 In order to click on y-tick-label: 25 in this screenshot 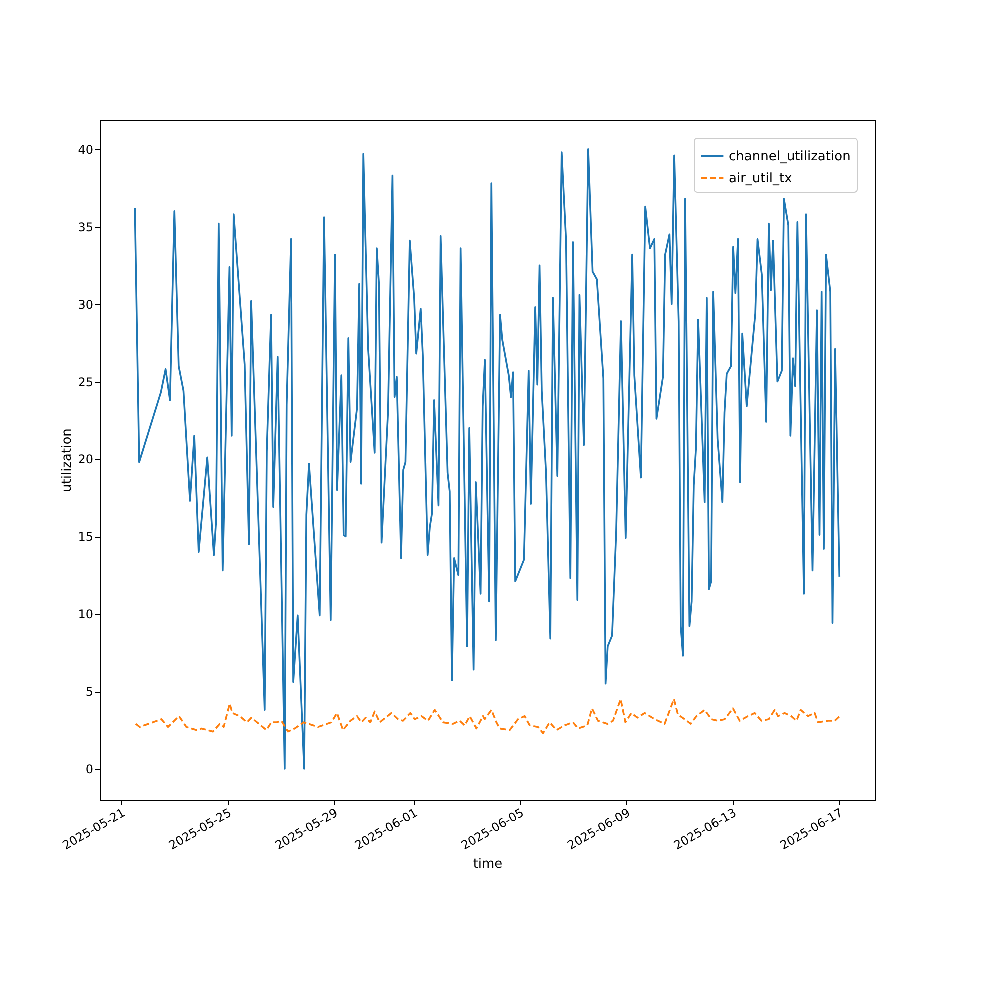, I will do `click(86, 382)`.